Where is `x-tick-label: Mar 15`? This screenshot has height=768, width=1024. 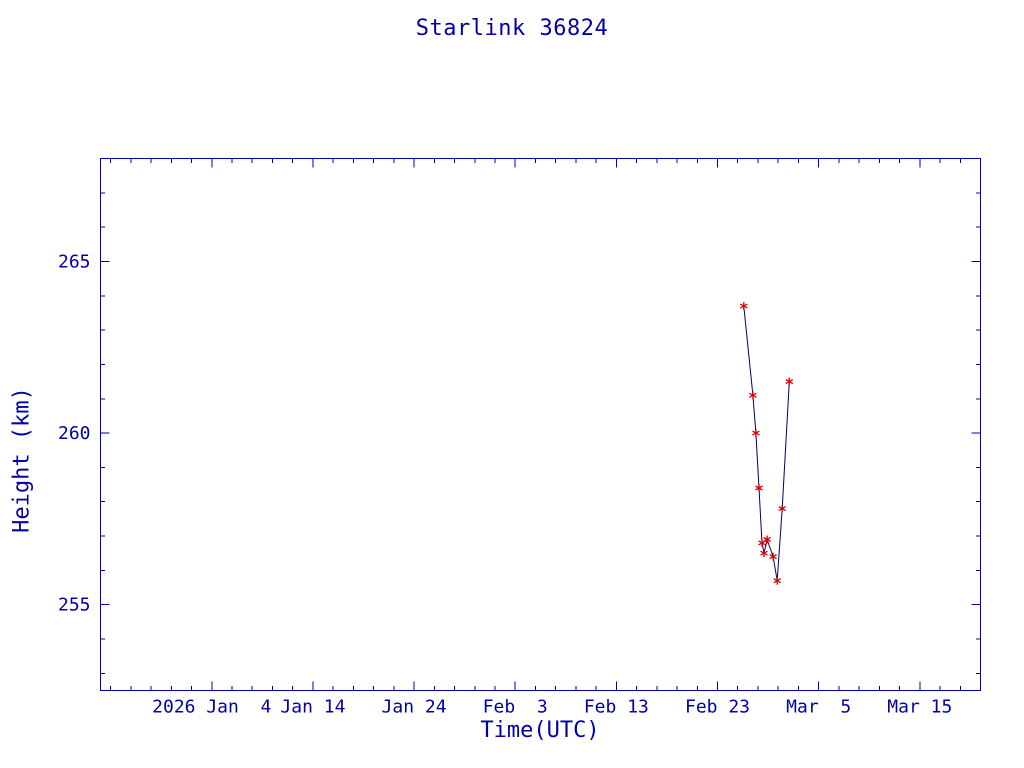
x-tick-label: Mar 15 is located at coordinates (919, 707).